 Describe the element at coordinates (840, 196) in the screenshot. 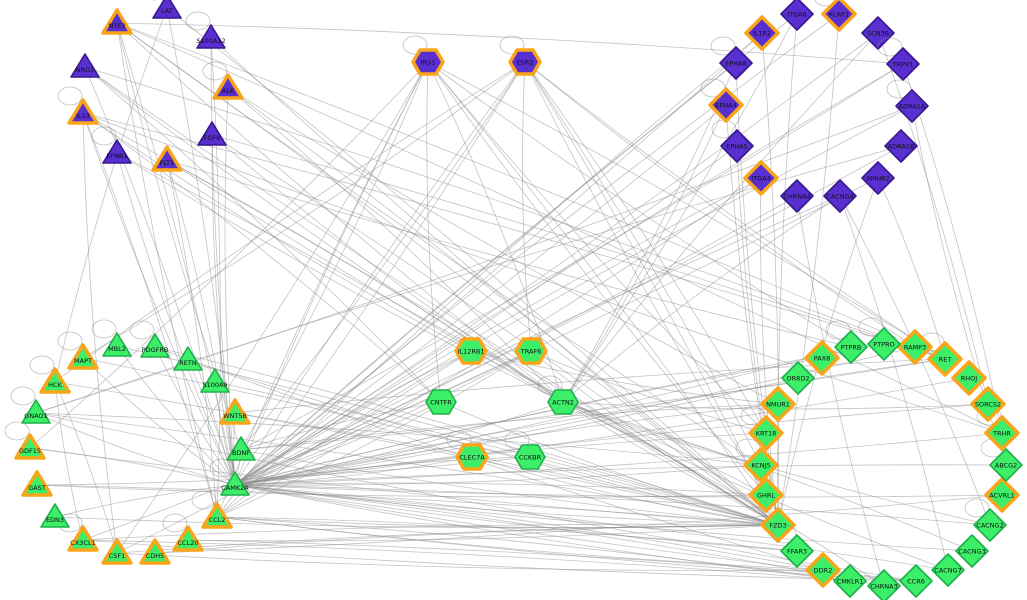

I see `node-CACNG4: CACNG4` at that location.